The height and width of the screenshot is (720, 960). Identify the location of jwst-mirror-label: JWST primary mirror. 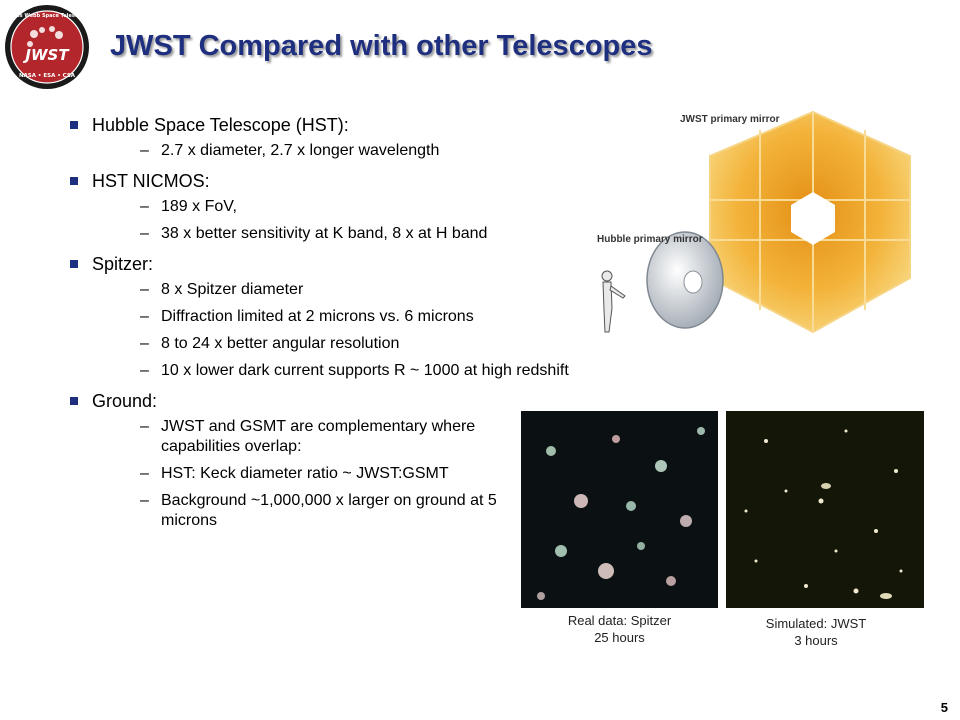
(730, 119).